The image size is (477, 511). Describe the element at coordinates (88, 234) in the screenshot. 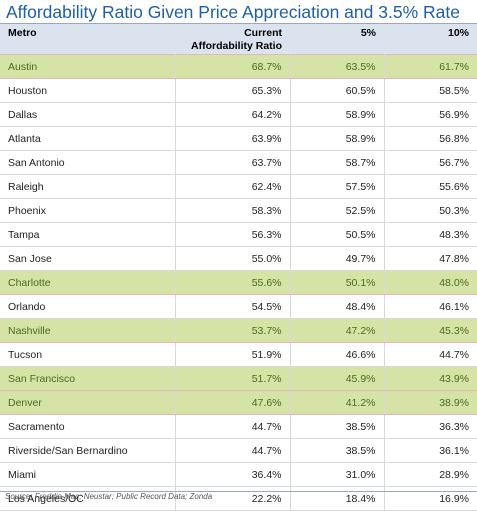

I see `cell-metro: Tampa` at that location.